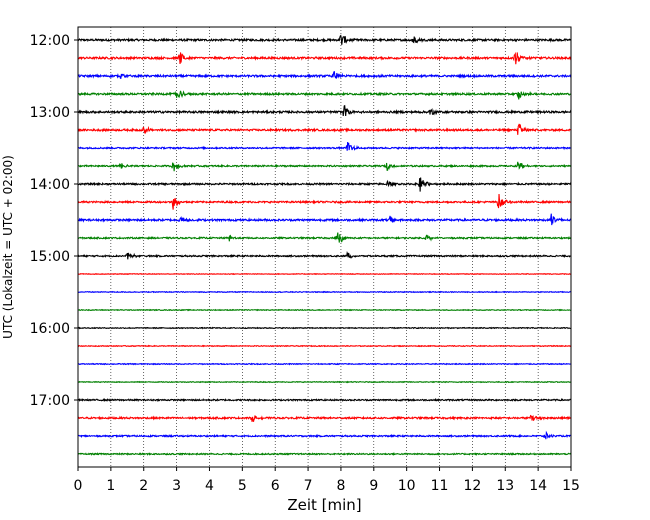 The width and height of the screenshot is (650, 520). What do you see at coordinates (50, 113) in the screenshot?
I see `y-tick-label: 13:00` at bounding box center [50, 113].